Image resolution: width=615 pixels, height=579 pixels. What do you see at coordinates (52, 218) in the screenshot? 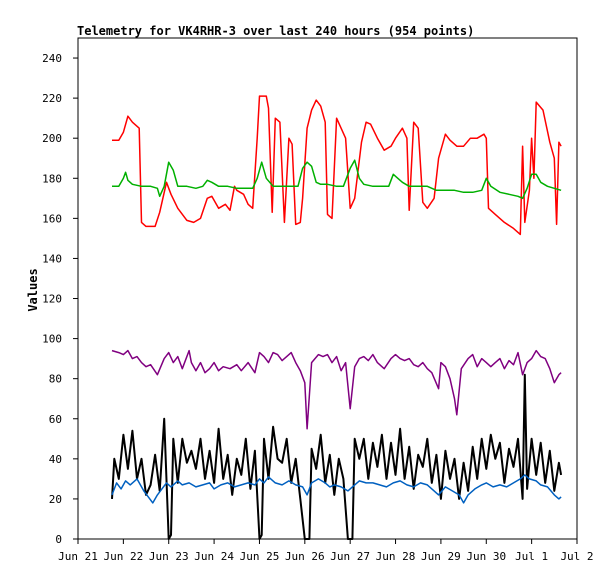
I see `y-tick-label: 160` at bounding box center [52, 218].